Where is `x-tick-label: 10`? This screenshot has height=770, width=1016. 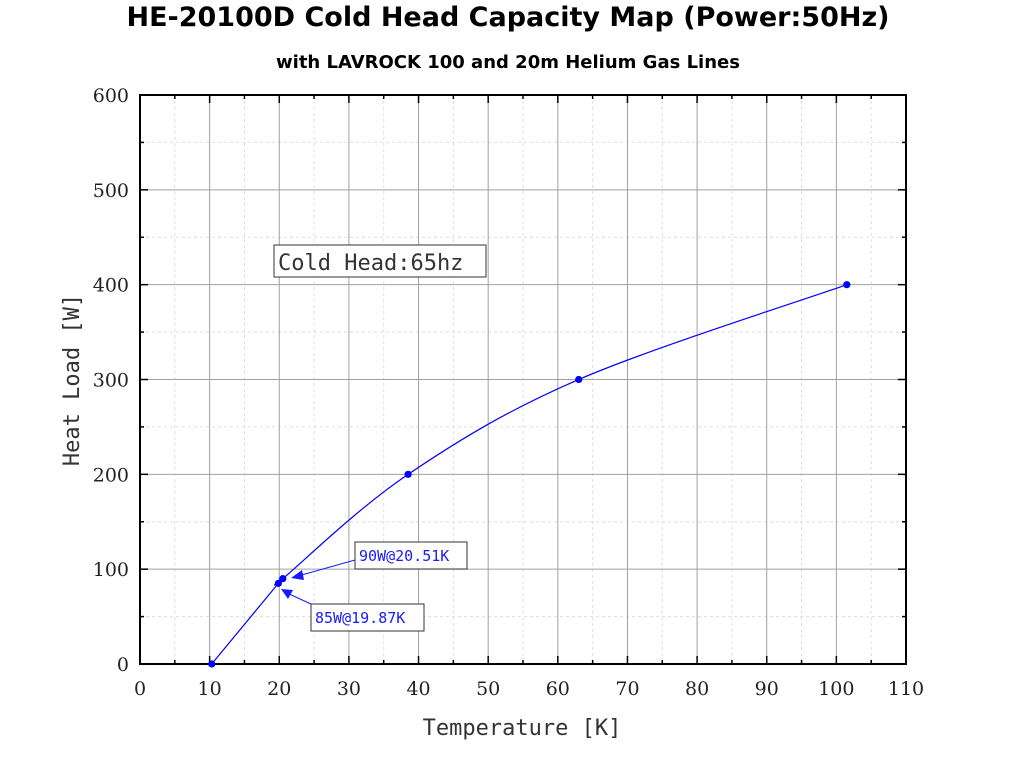
x-tick-label: 10 is located at coordinates (210, 689).